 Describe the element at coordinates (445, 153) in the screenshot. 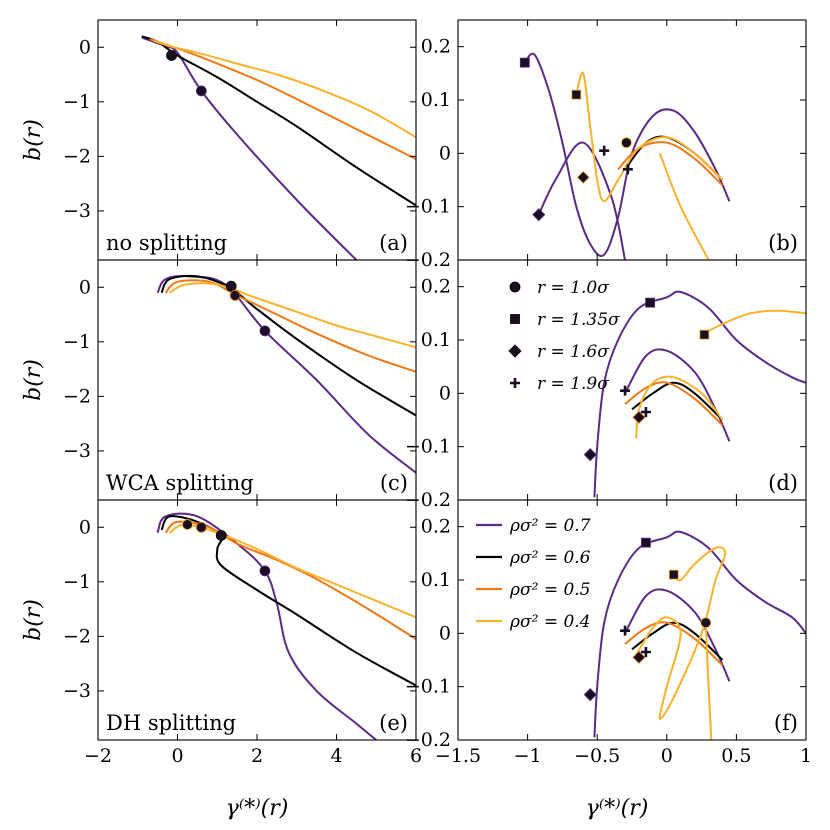

I see `y-tick-label-b-2: 0` at that location.